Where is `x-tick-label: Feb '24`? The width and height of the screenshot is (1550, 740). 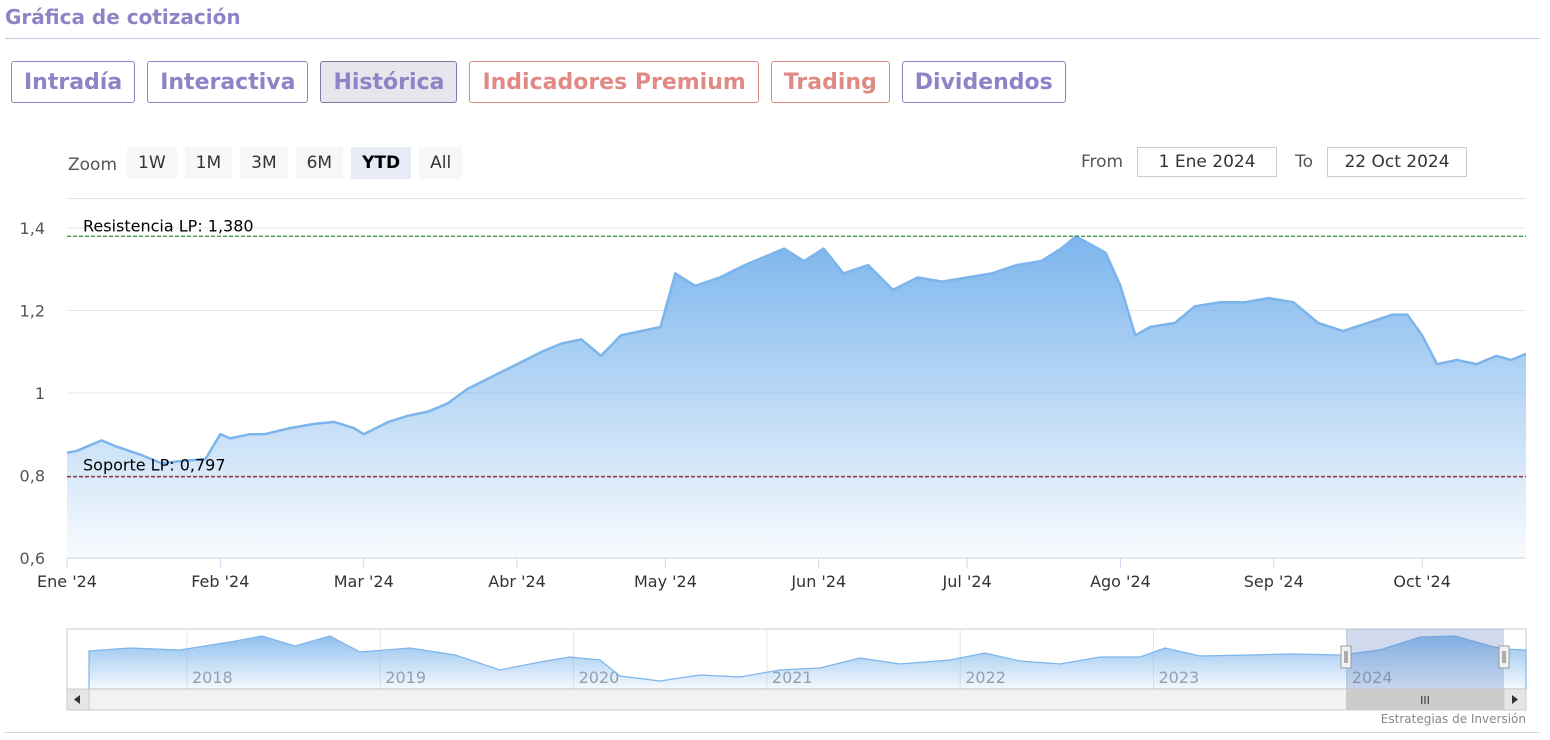 x-tick-label: Feb '24 is located at coordinates (220, 581).